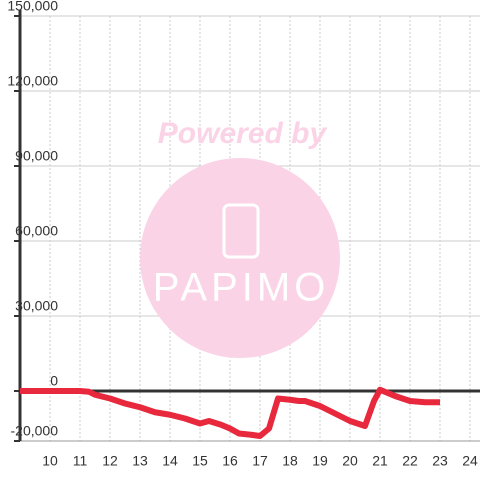  Describe the element at coordinates (80, 461) in the screenshot. I see `x-tick-label: 11` at that location.